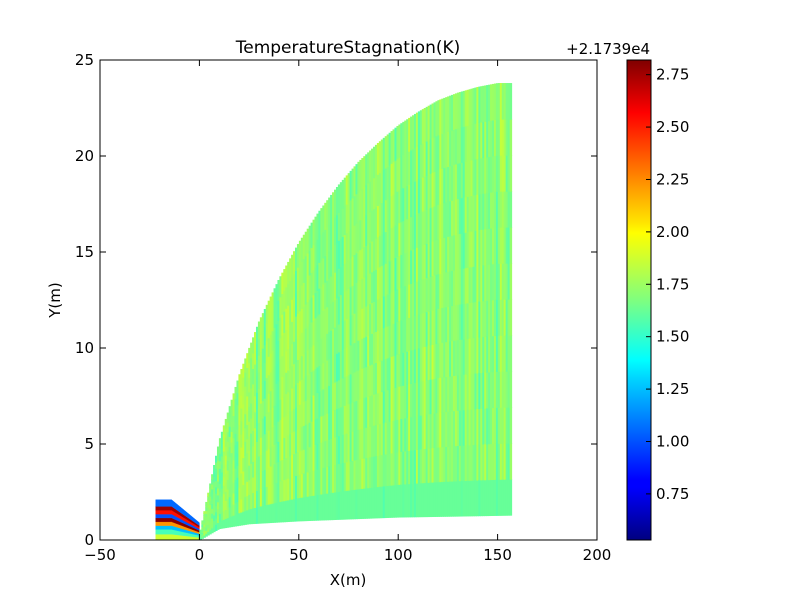 Image resolution: width=800 pixels, height=600 pixels. What do you see at coordinates (84, 252) in the screenshot?
I see `y-tick-label: 15` at bounding box center [84, 252].